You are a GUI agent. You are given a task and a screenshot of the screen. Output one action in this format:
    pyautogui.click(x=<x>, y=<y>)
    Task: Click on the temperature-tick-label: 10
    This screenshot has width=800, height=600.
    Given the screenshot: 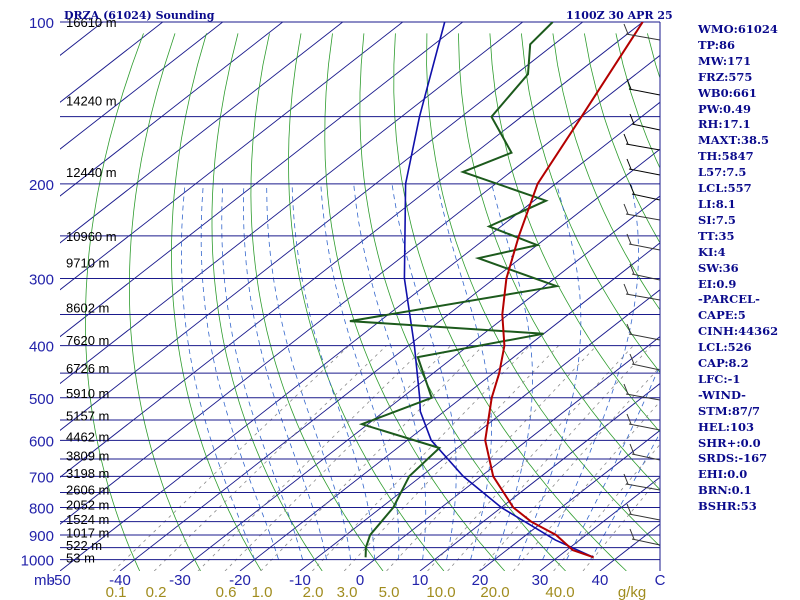 What is the action you would take?
    pyautogui.click(x=420, y=580)
    